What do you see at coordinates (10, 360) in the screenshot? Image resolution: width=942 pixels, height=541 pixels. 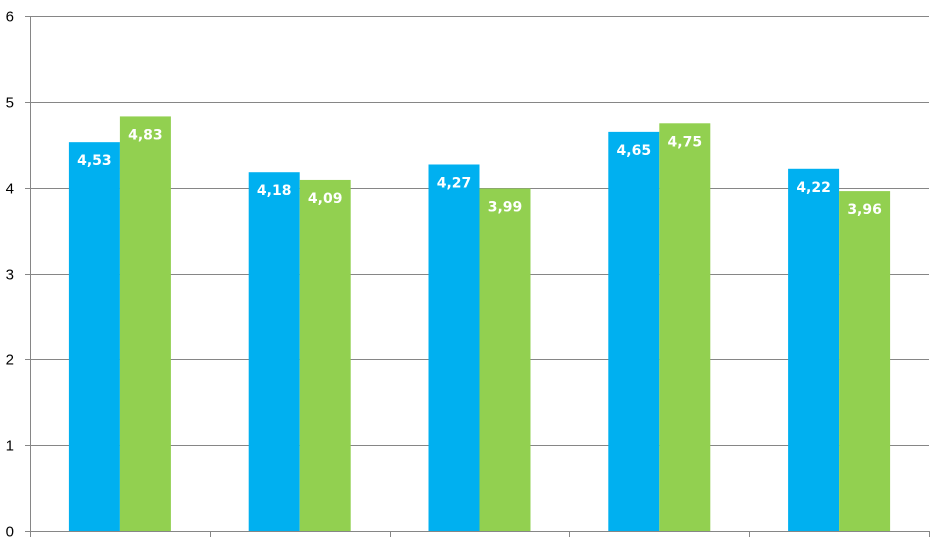 I see `y-tick-label: 2` at bounding box center [10, 360].